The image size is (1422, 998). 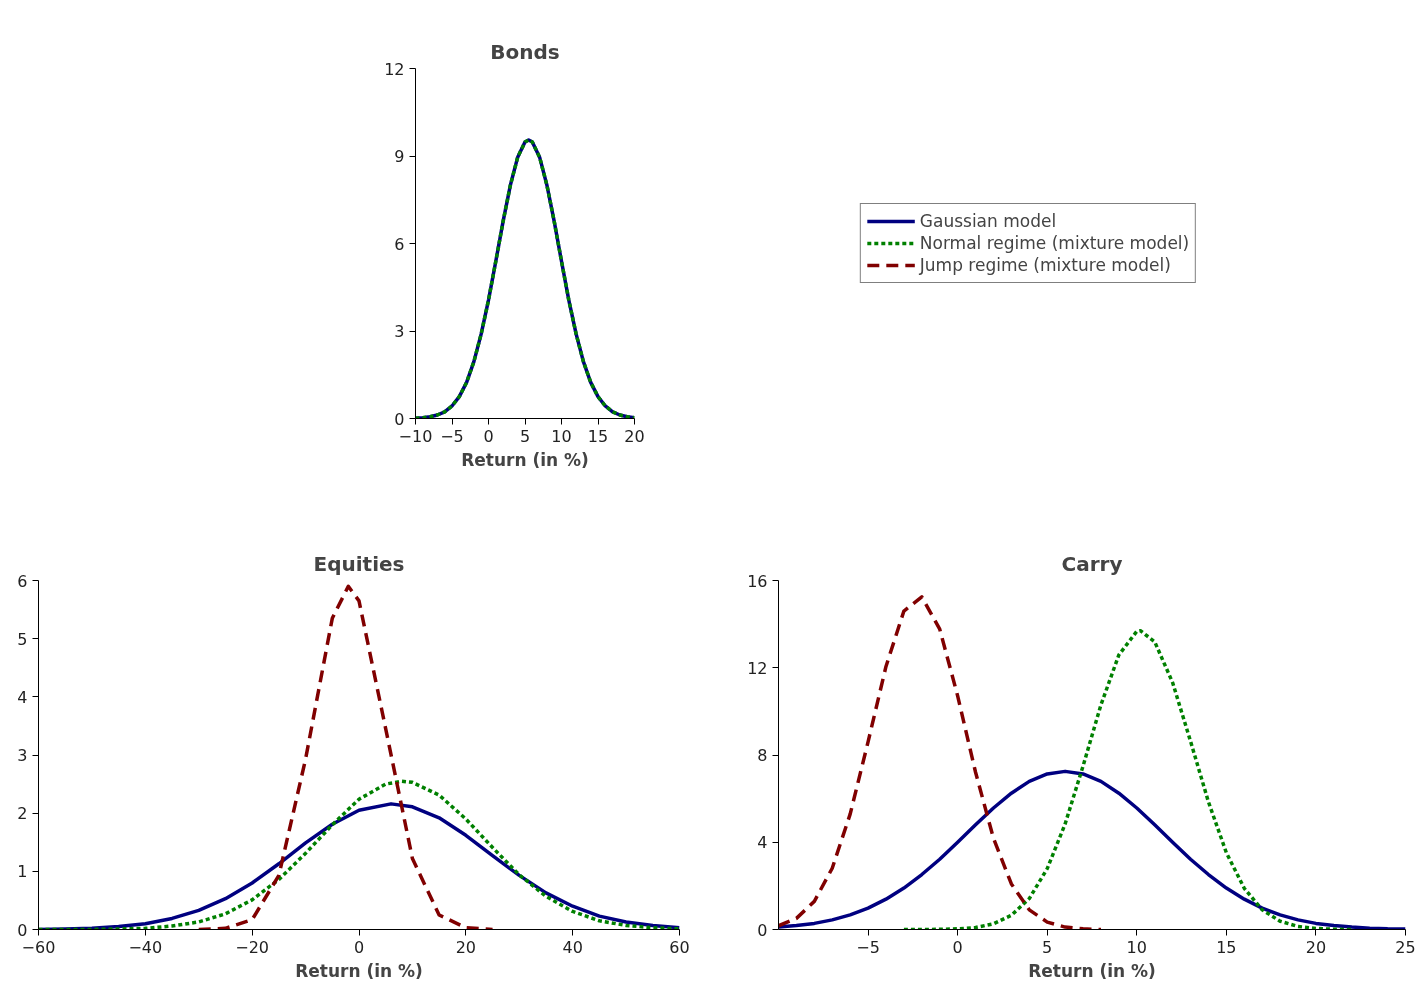 I want to click on x-tick-label: 40, so click(x=572, y=947).